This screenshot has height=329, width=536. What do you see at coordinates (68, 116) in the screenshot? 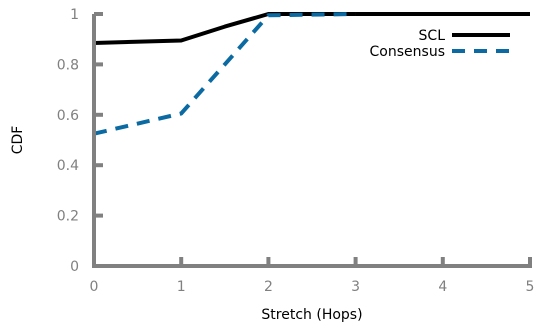
I see `y-tick-label: 0.6` at bounding box center [68, 116].